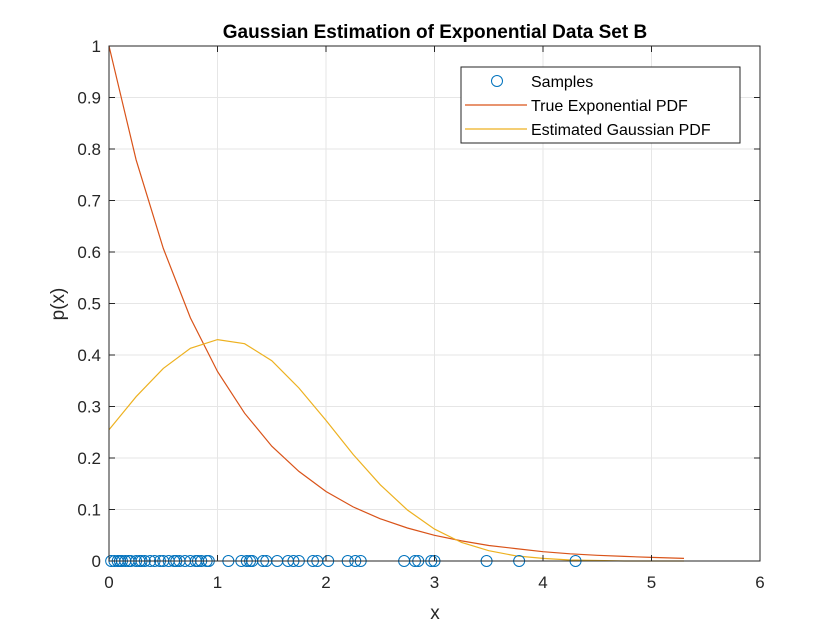 This screenshot has height=630, width=840. What do you see at coordinates (217, 582) in the screenshot?
I see `x-tick-label: 1` at bounding box center [217, 582].